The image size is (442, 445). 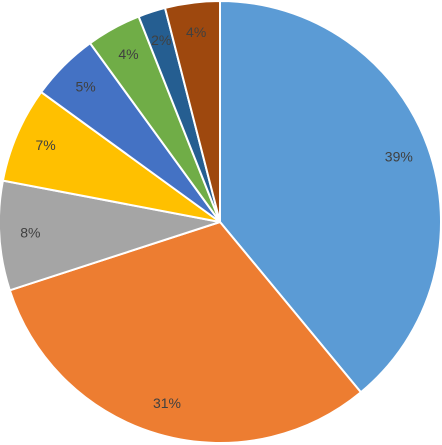 I want to click on data-label: 5%, so click(x=85, y=86).